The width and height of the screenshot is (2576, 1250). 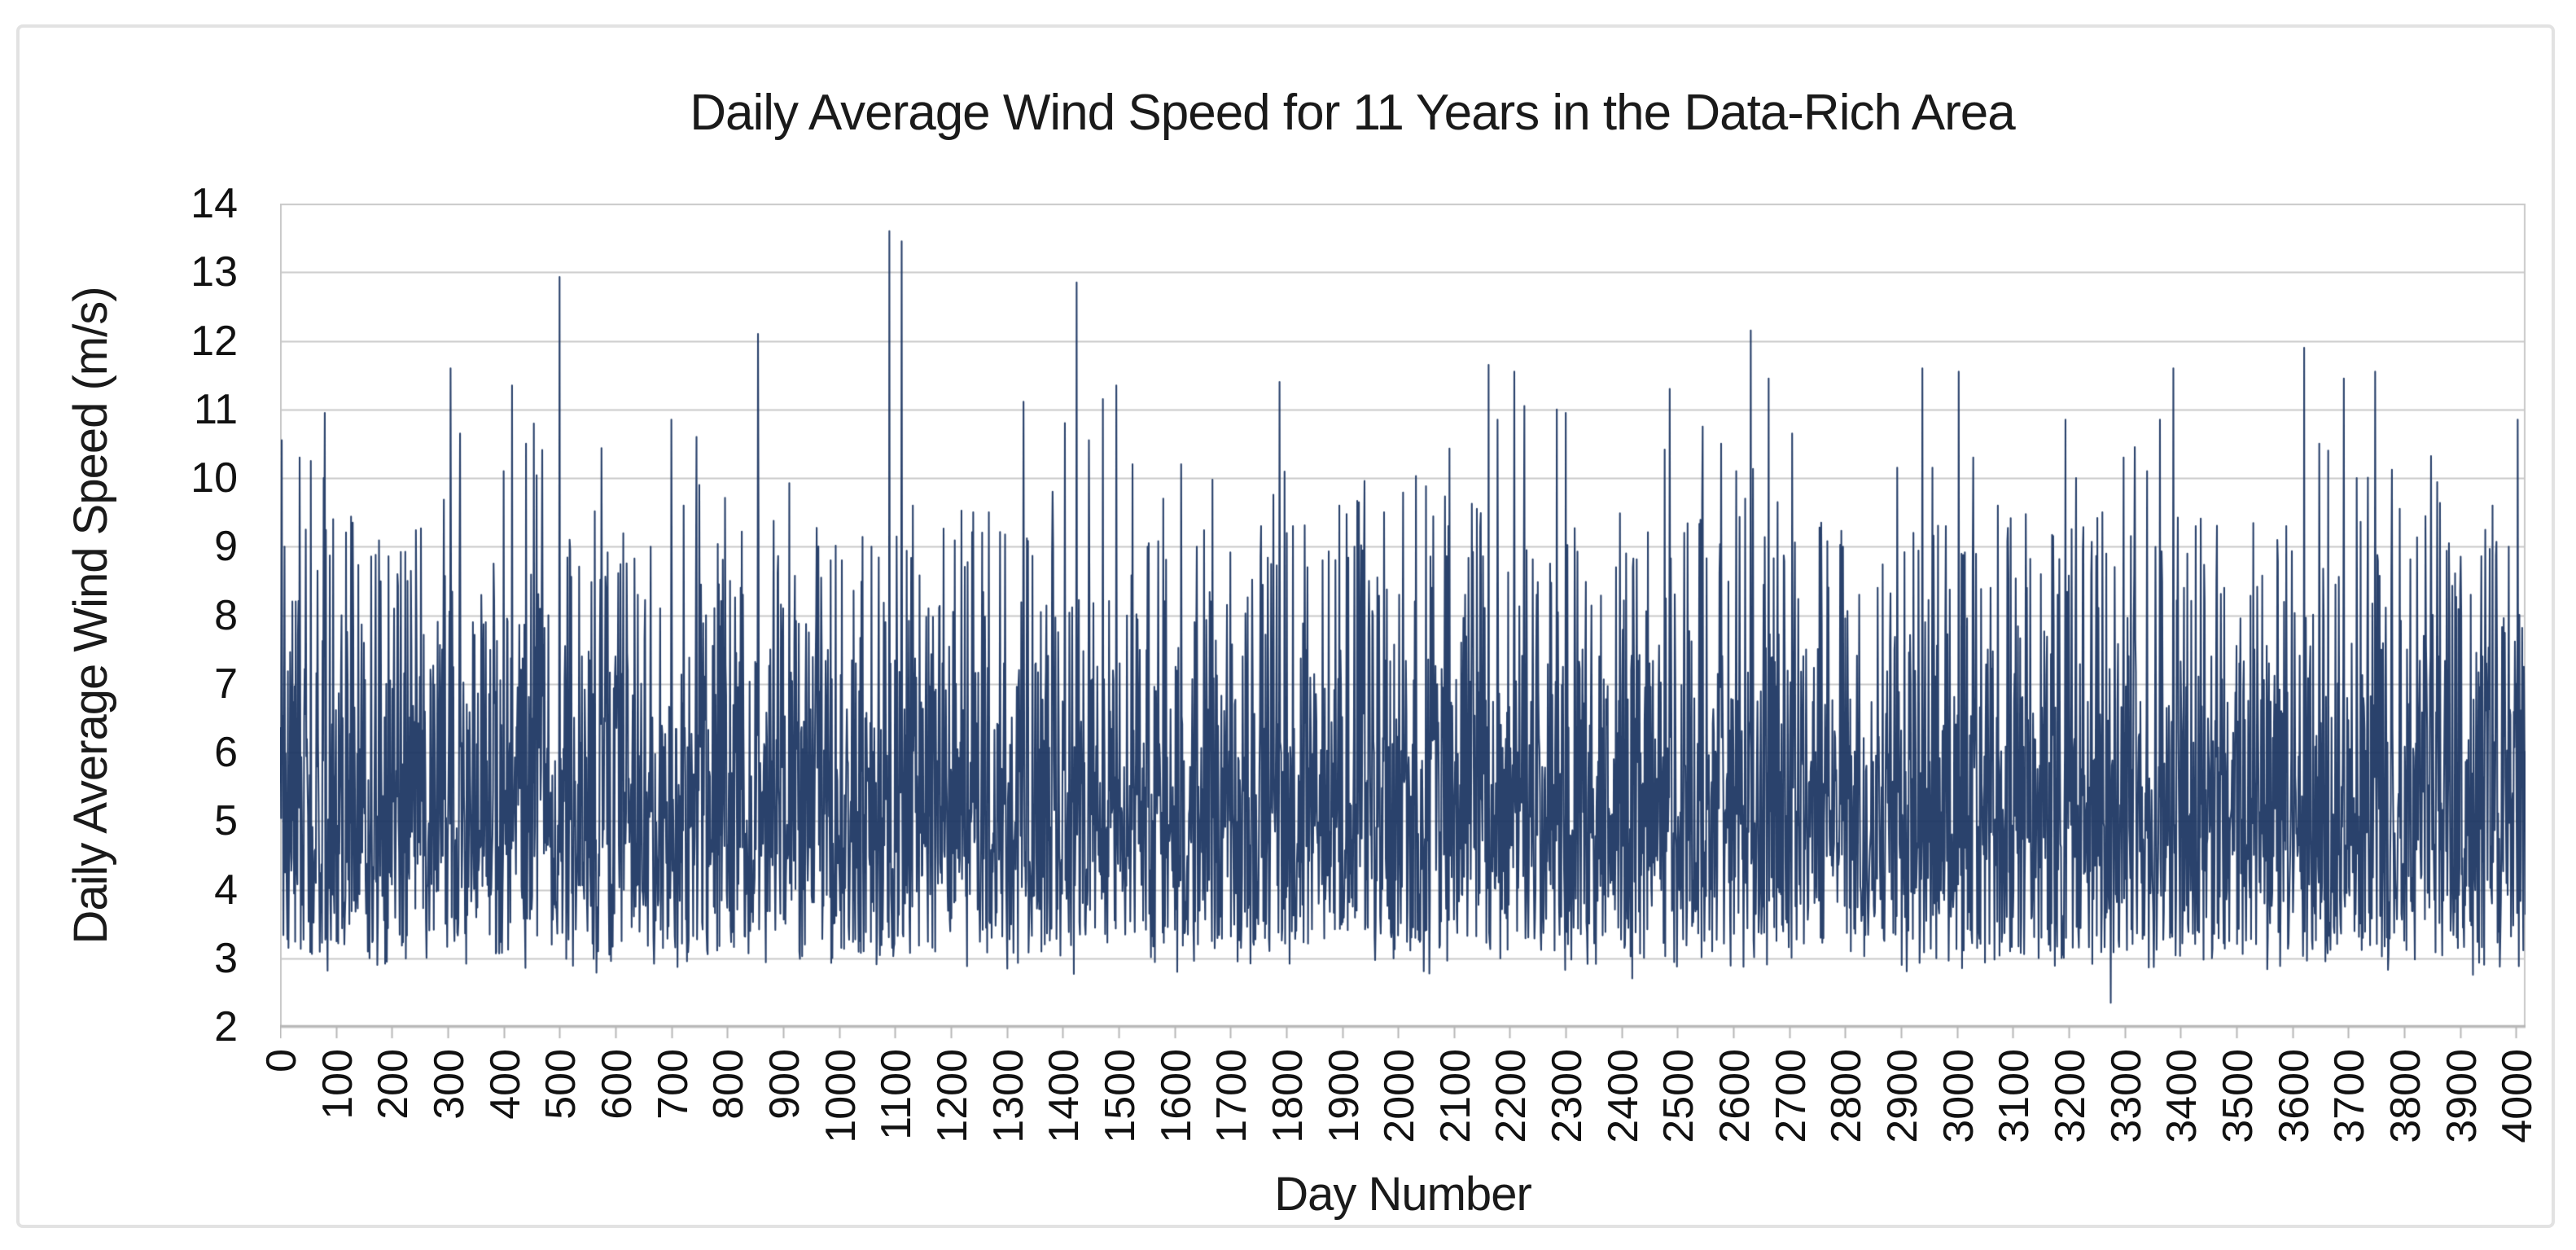 What do you see at coordinates (952, 1096) in the screenshot?
I see `x-tick-label: 1200` at bounding box center [952, 1096].